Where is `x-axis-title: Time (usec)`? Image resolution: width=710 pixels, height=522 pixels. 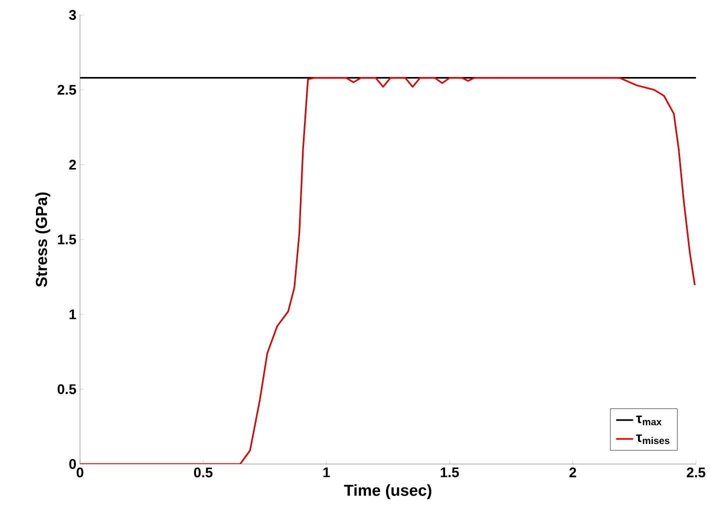 x-axis-title: Time (usec) is located at coordinates (388, 492).